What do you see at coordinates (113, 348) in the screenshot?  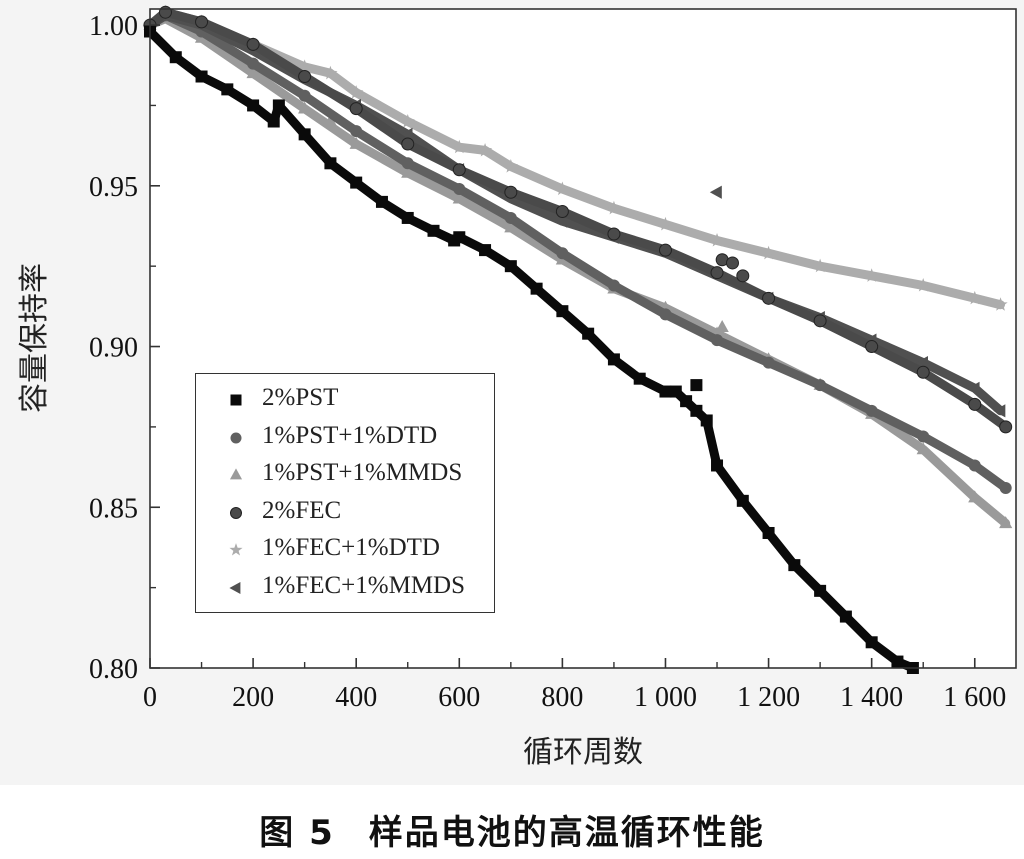 I see `y-tick-label: 0.90` at bounding box center [113, 348].